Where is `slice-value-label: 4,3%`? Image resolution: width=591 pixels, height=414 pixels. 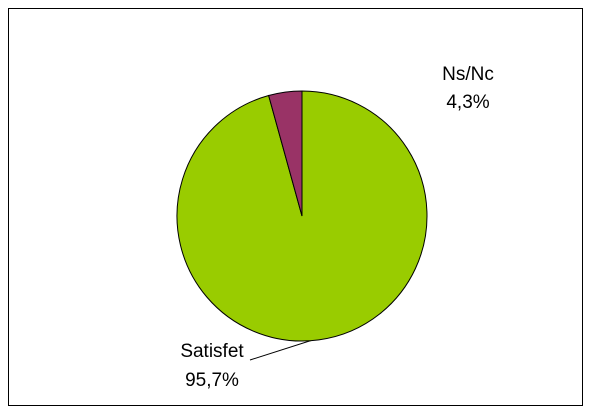 slice-value-label: 4,3% is located at coordinates (467, 102).